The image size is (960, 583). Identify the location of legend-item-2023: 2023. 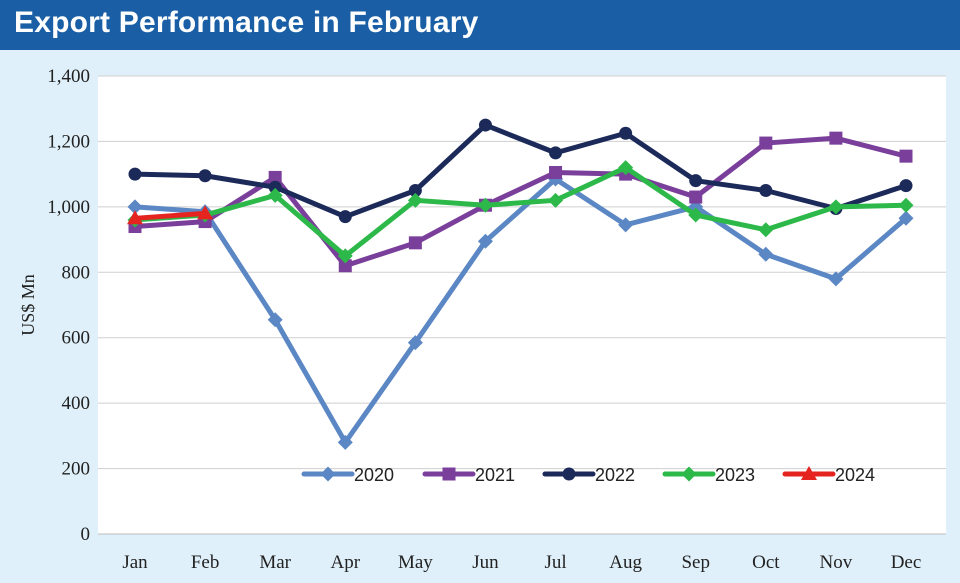
(708, 475).